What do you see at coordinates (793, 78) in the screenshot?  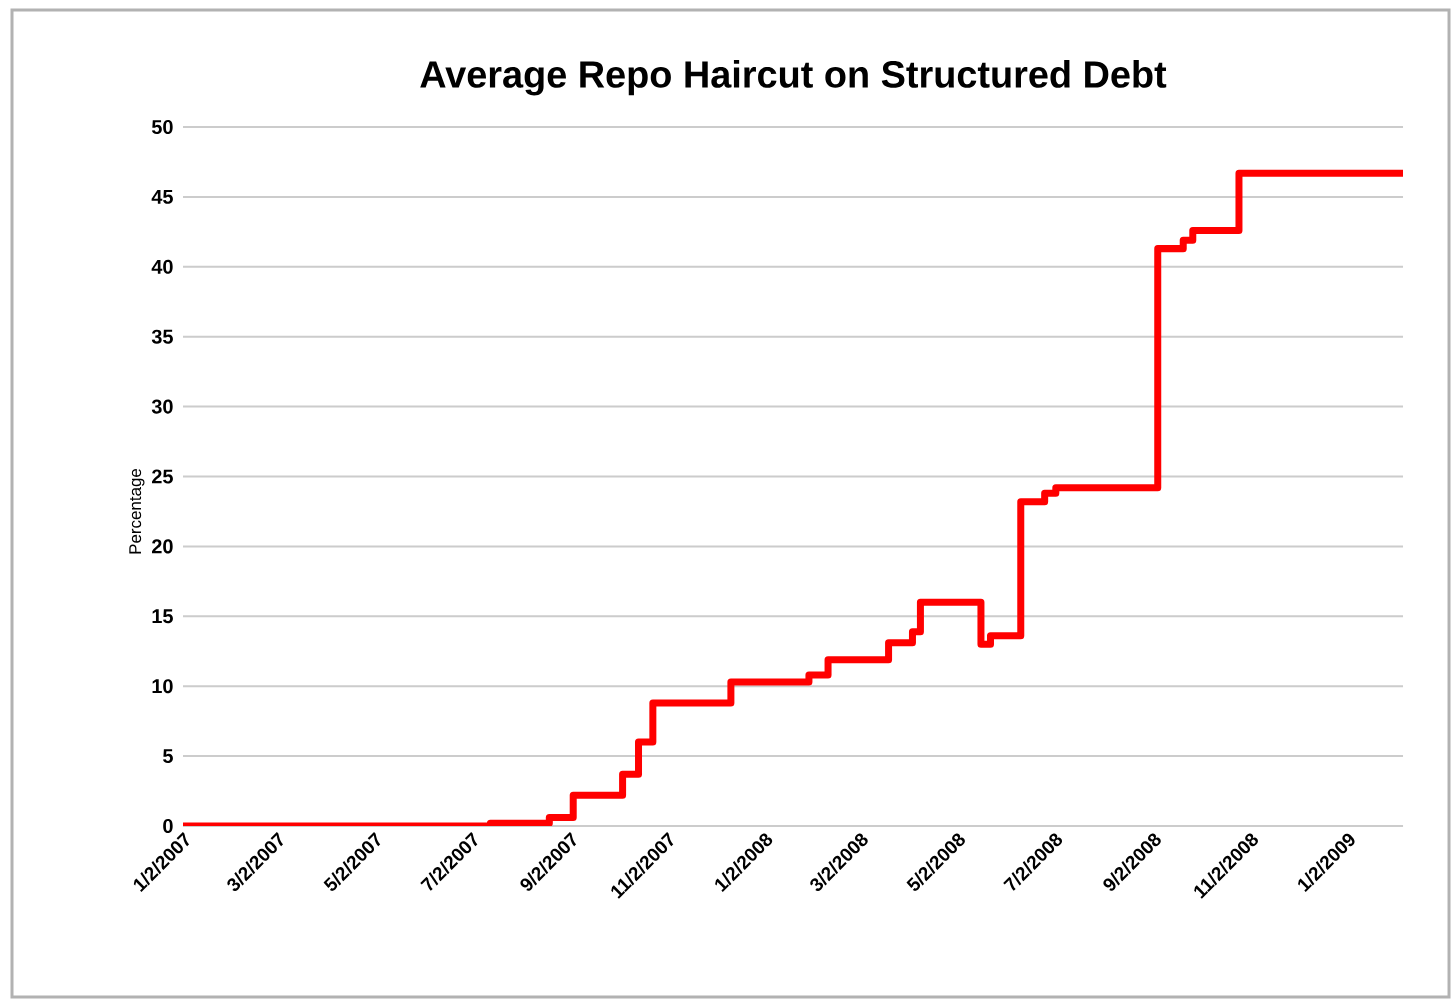 I see `chart-title: Average Repo Haircut on Structured Debt` at bounding box center [793, 78].